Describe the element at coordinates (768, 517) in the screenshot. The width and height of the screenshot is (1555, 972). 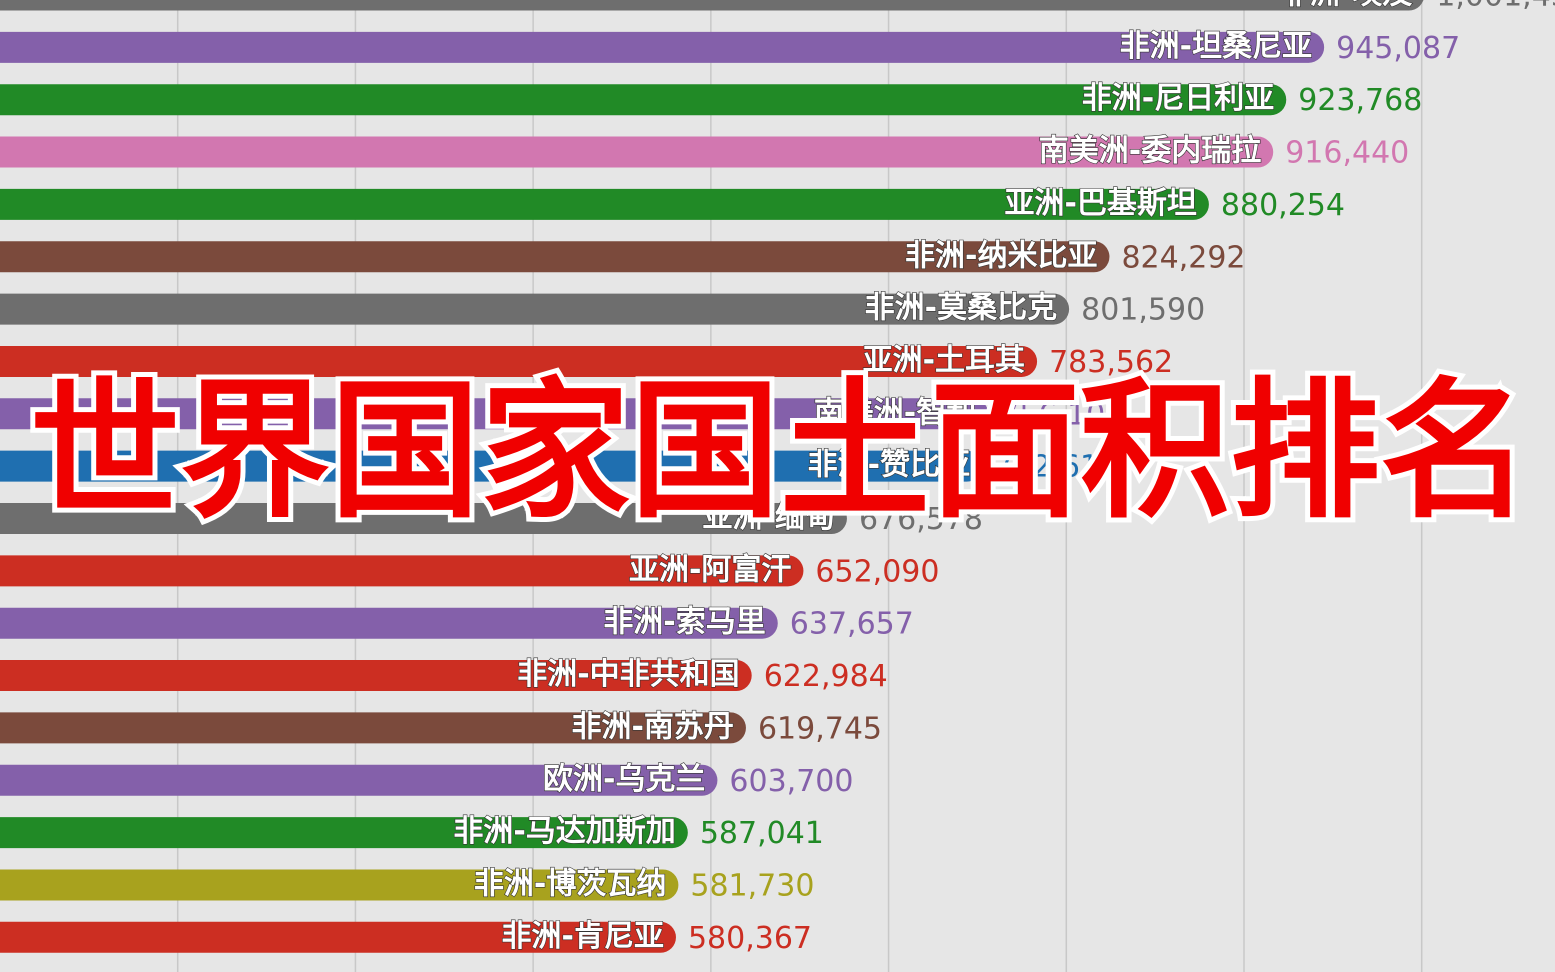
I see `bar-label: 亚洲-缅甸` at that location.